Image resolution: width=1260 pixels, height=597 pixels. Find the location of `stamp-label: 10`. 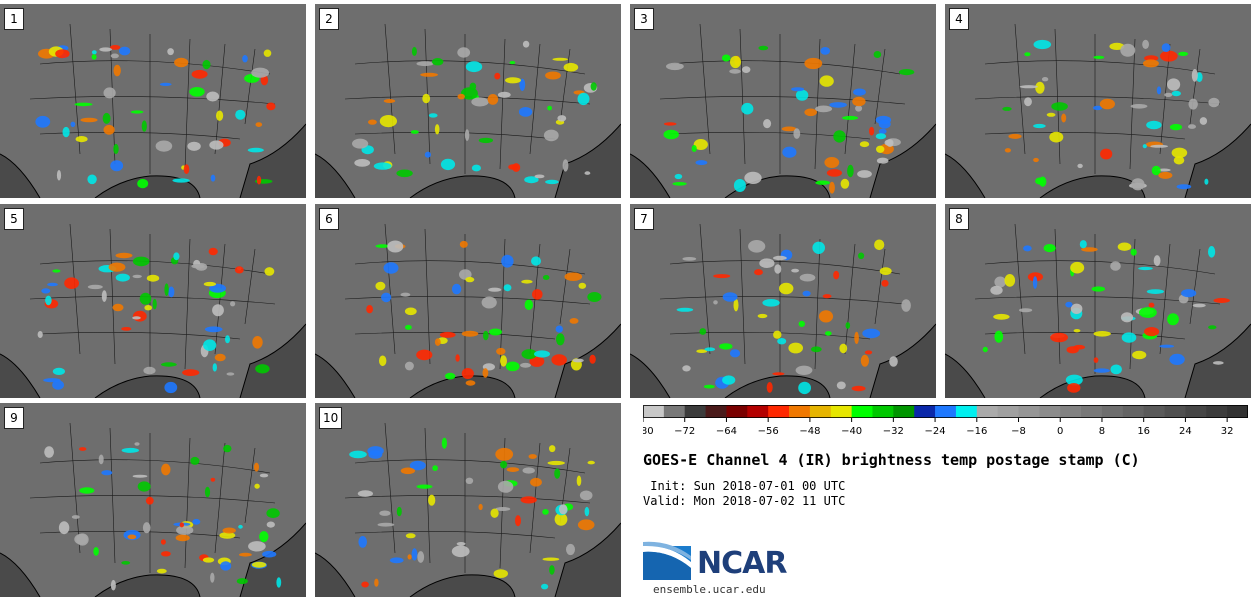

stamp-label: 10 is located at coordinates (331, 418).